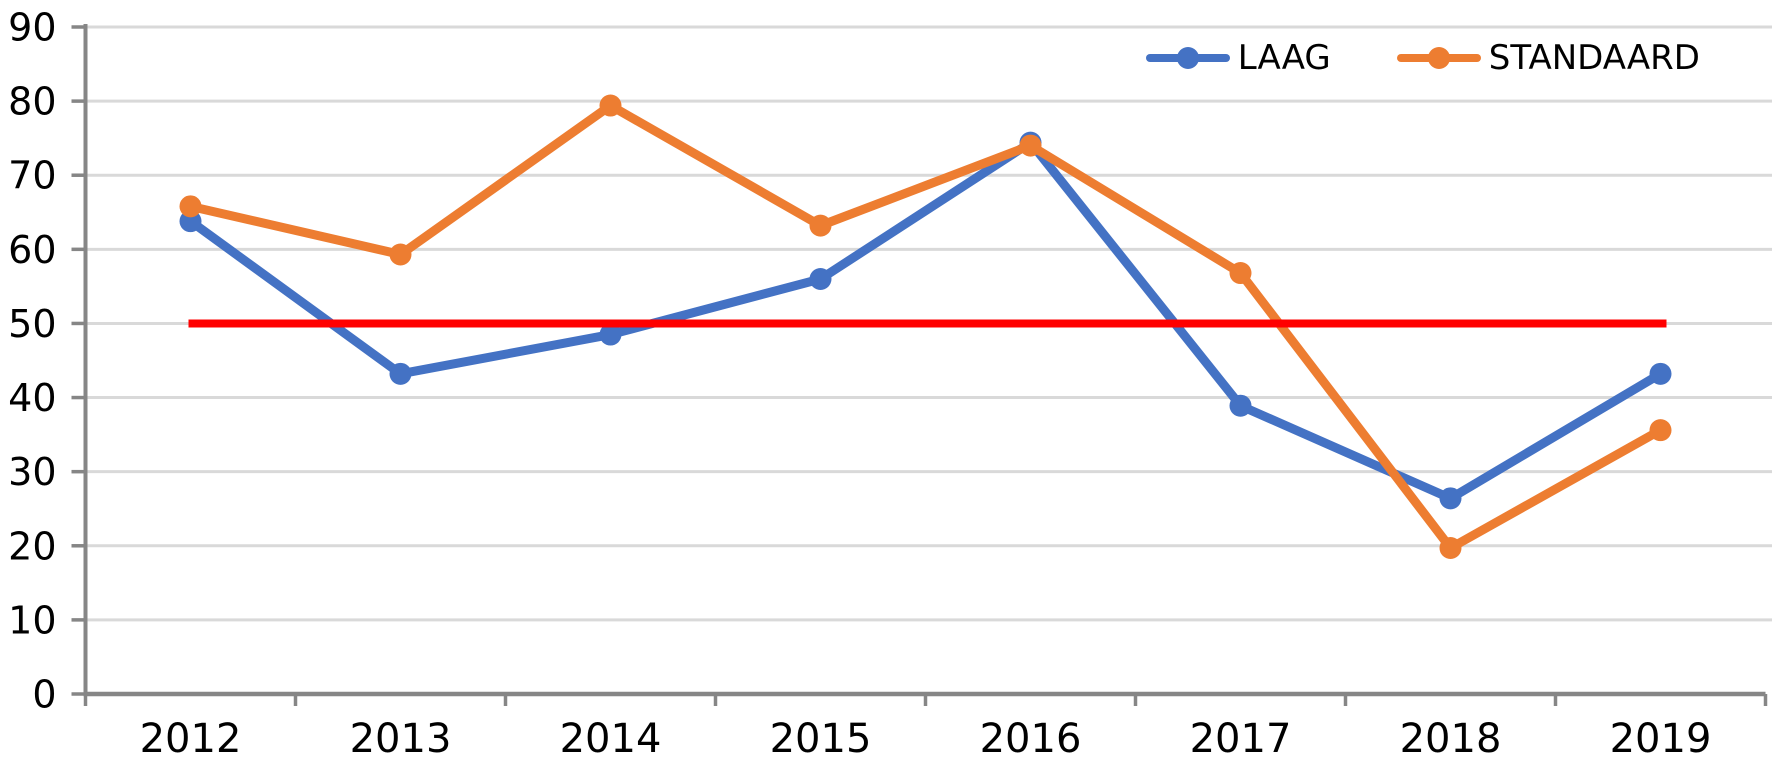 This screenshot has width=1790, height=764. What do you see at coordinates (611, 739) in the screenshot?
I see `x-axis-label: 2014` at bounding box center [611, 739].